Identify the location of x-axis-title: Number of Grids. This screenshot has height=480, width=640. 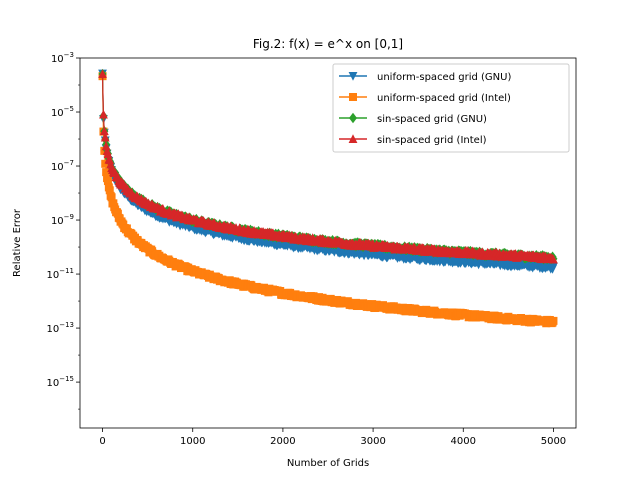
(328, 463).